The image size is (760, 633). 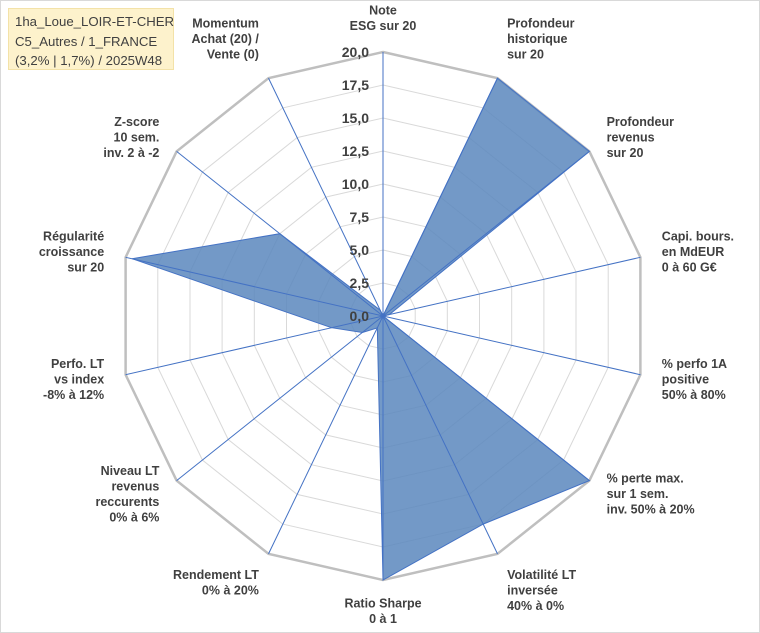 What do you see at coordinates (71, 252) in the screenshot?
I see `axis-label: Régularité croissance sur 20` at bounding box center [71, 252].